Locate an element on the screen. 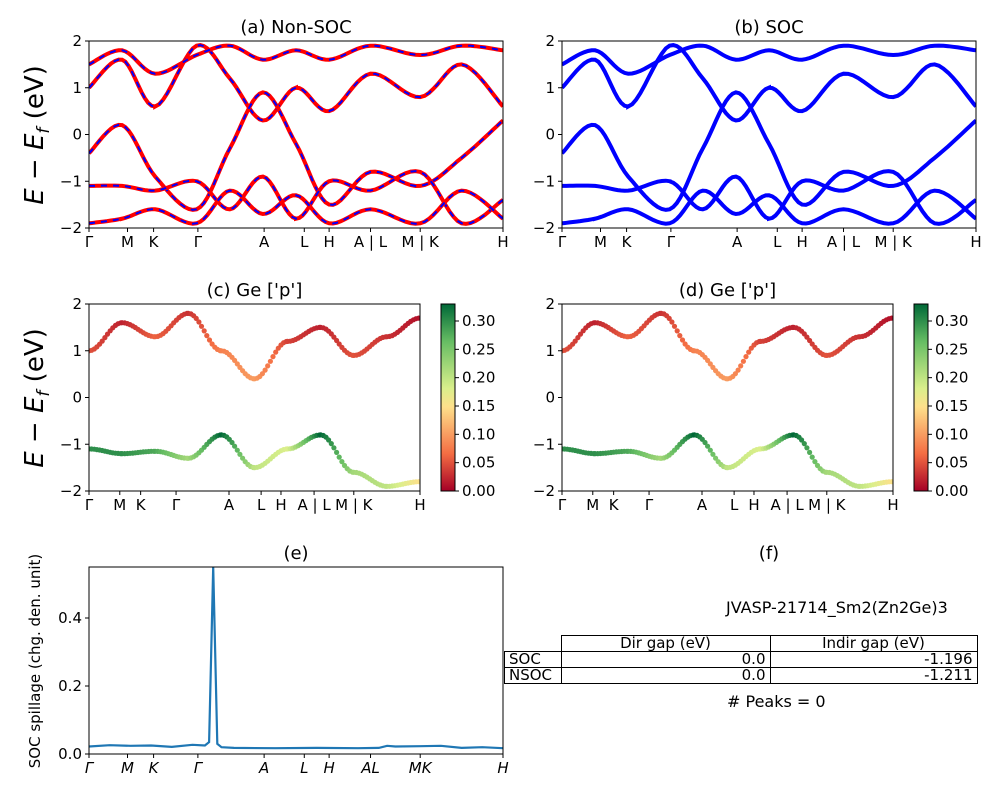  table-header-dir: Dir gap (eV) is located at coordinates (665, 643).